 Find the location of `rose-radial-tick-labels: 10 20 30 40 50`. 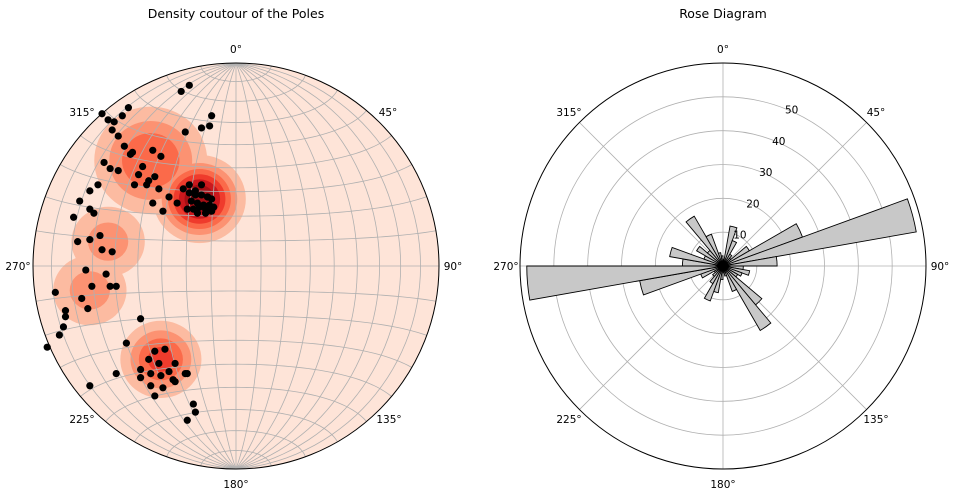

rose-radial-tick-labels: 10 20 30 40 50 is located at coordinates (765, 173).